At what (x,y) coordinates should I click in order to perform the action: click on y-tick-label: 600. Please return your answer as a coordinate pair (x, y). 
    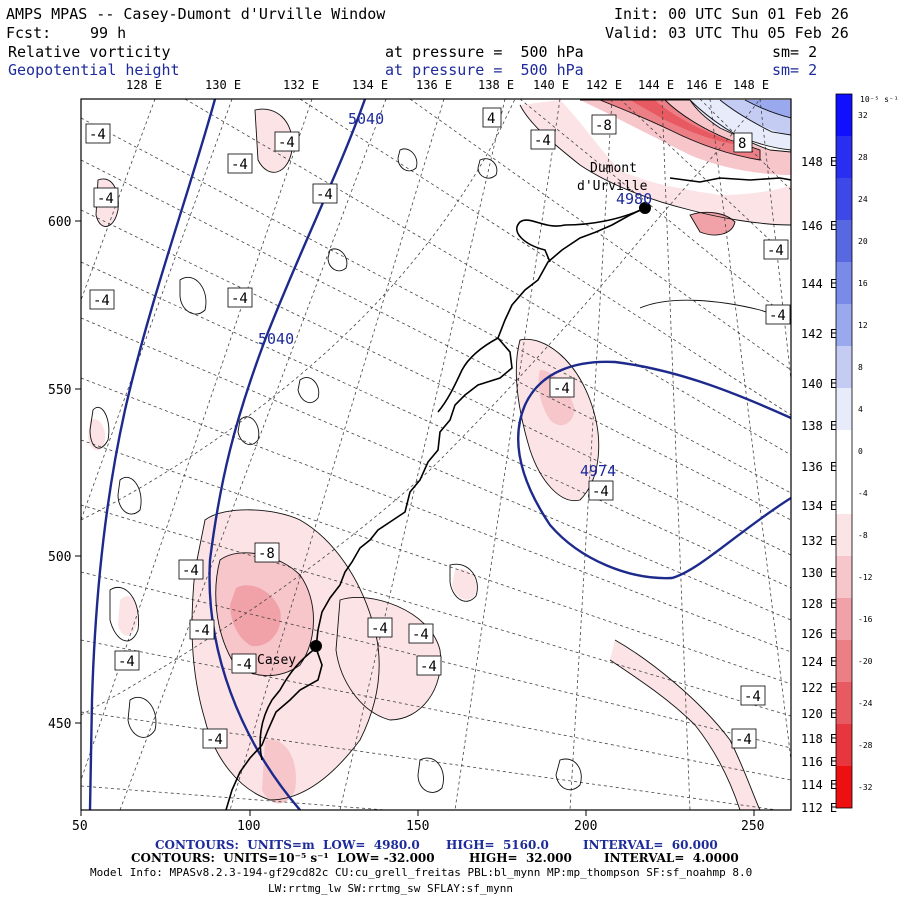
    Looking at the image, I should click on (59, 222).